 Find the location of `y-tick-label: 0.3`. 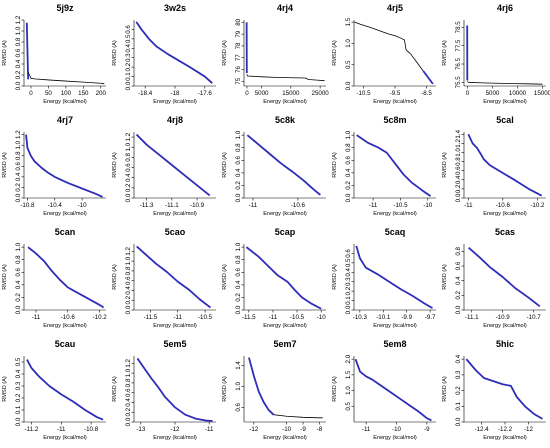

y-tick-label: 0.3 is located at coordinates (458, 374).